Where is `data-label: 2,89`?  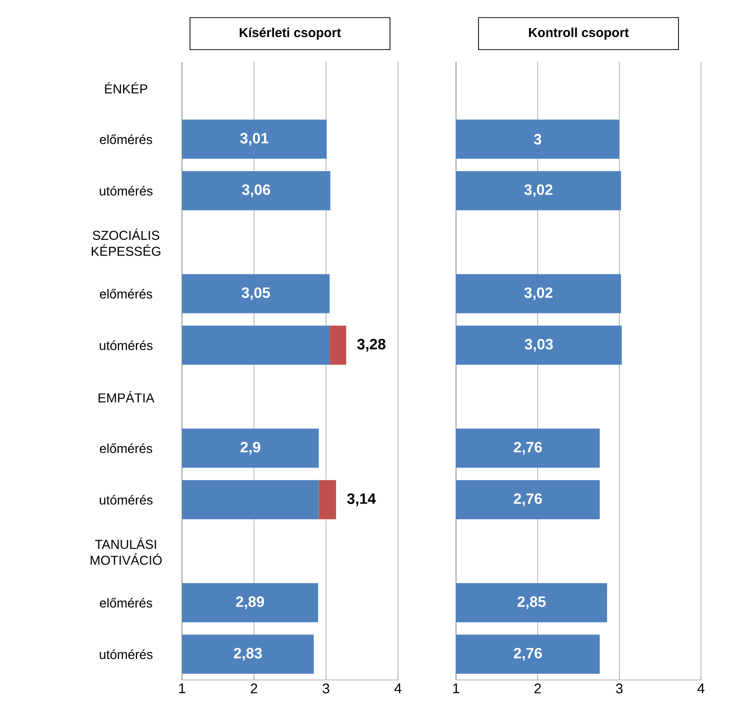 data-label: 2,89 is located at coordinates (250, 603).